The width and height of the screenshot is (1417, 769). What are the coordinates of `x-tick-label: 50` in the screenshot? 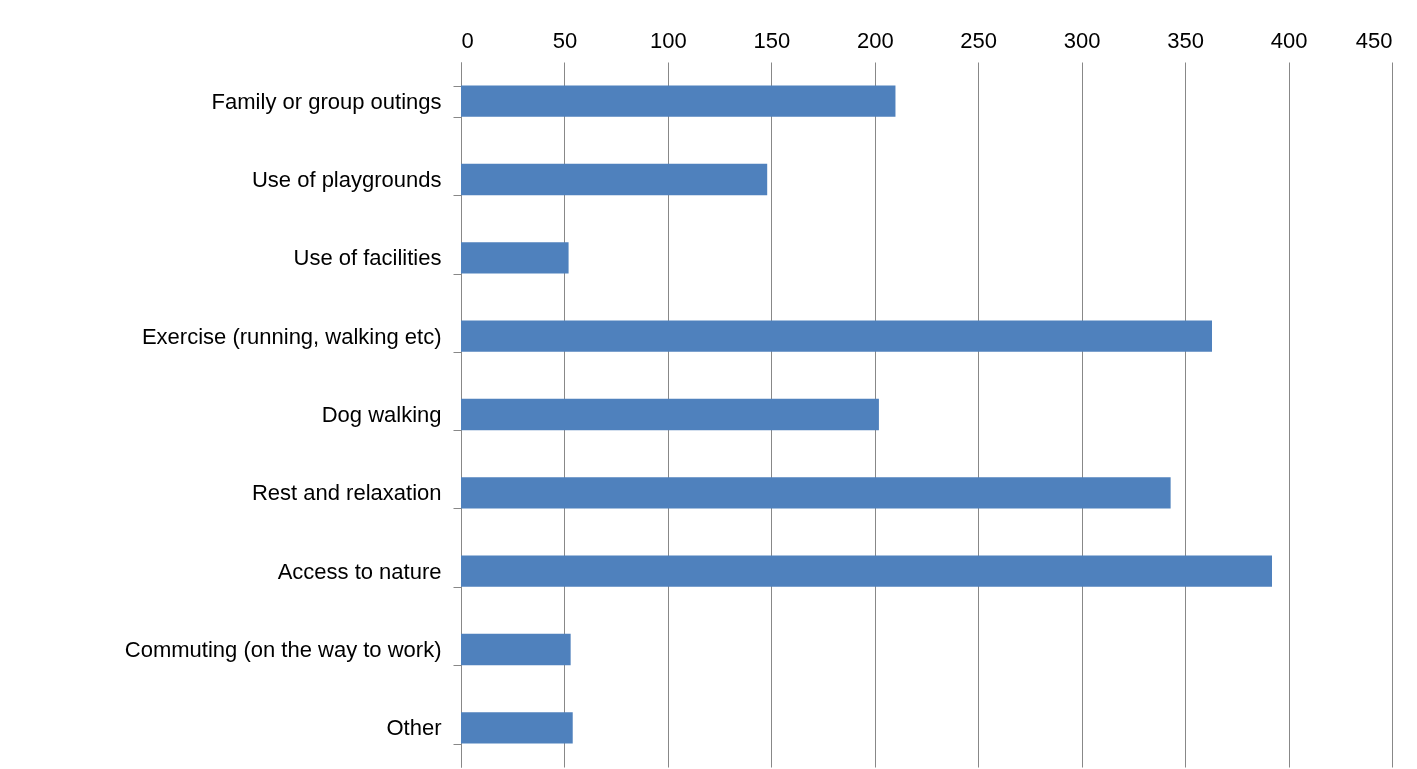 It's located at (565, 40).